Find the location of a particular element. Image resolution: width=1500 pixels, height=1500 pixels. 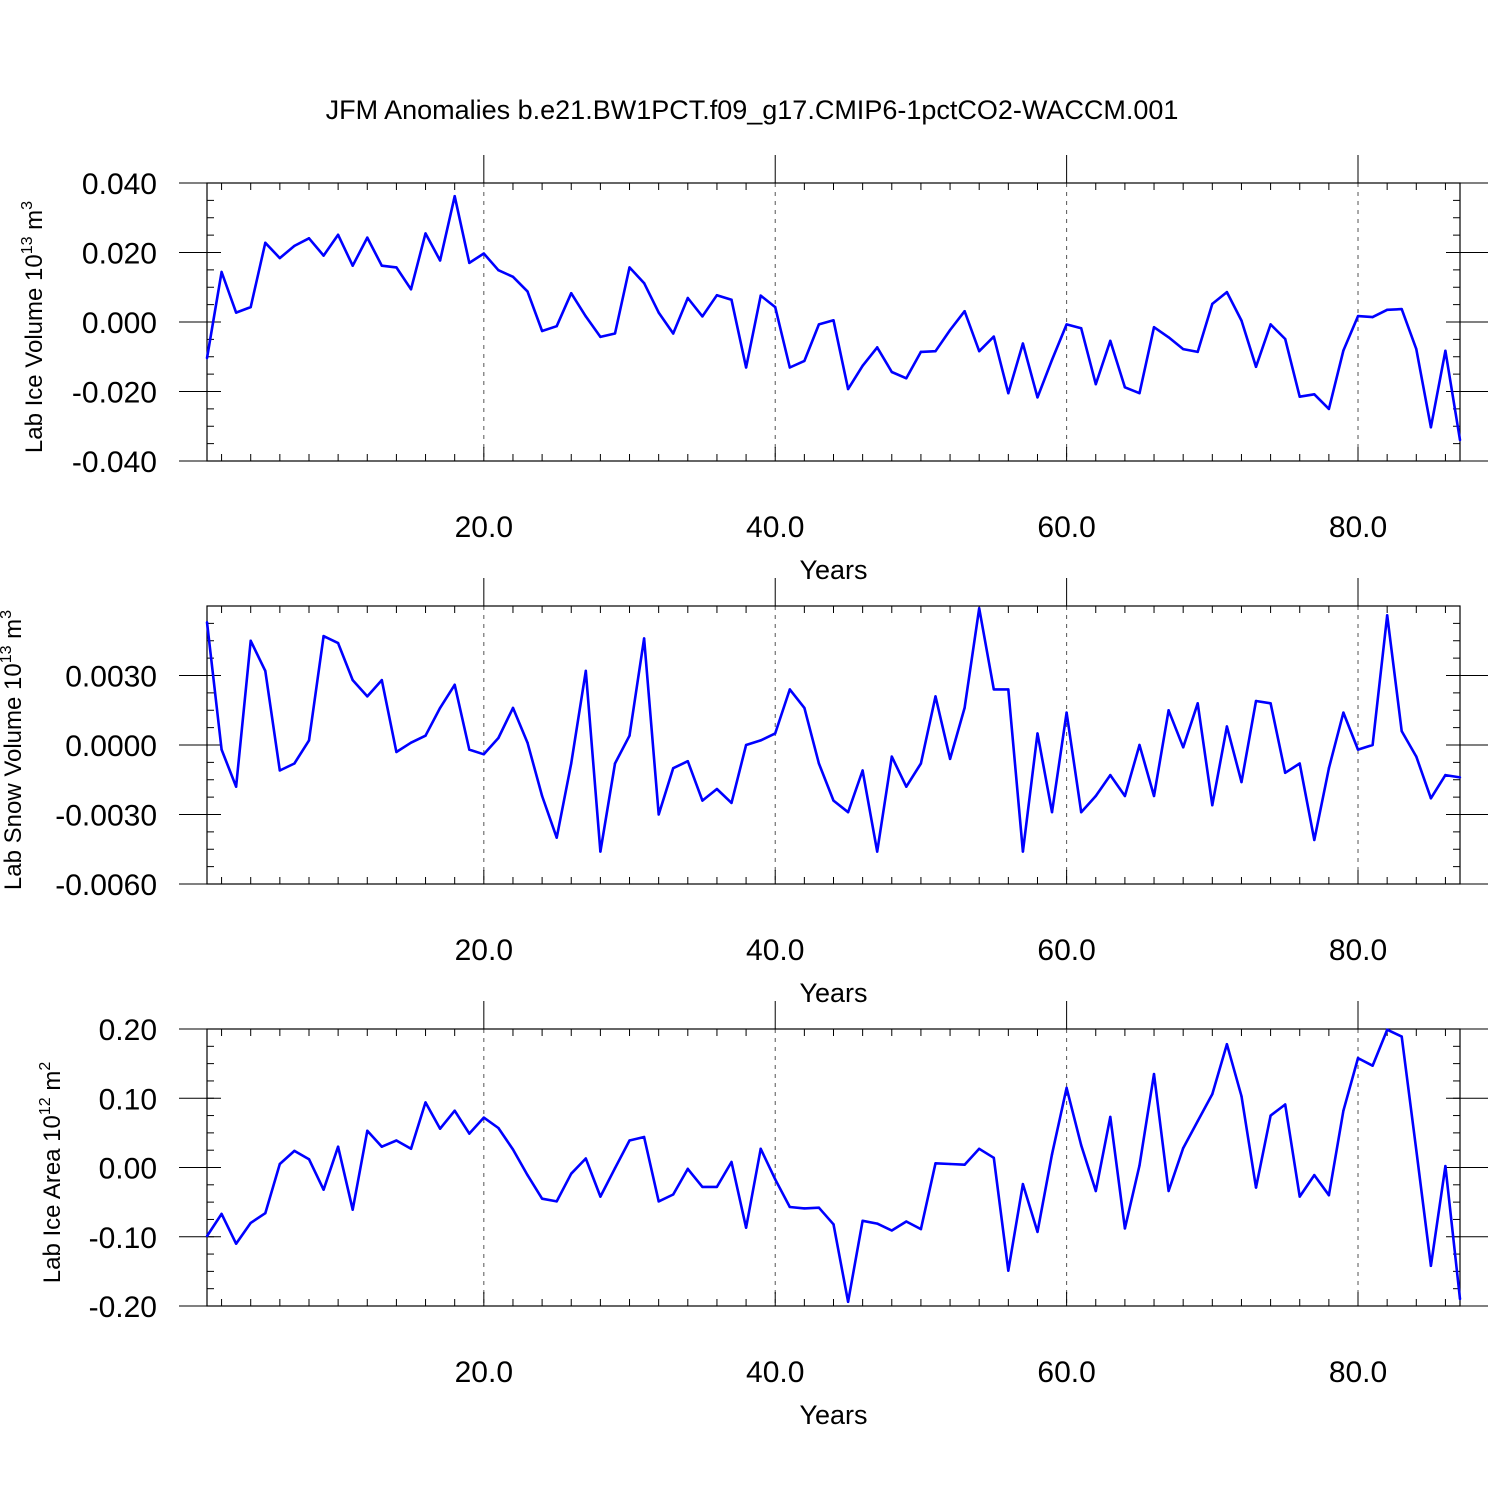

y-tick-label: -0.020 is located at coordinates (114, 393).